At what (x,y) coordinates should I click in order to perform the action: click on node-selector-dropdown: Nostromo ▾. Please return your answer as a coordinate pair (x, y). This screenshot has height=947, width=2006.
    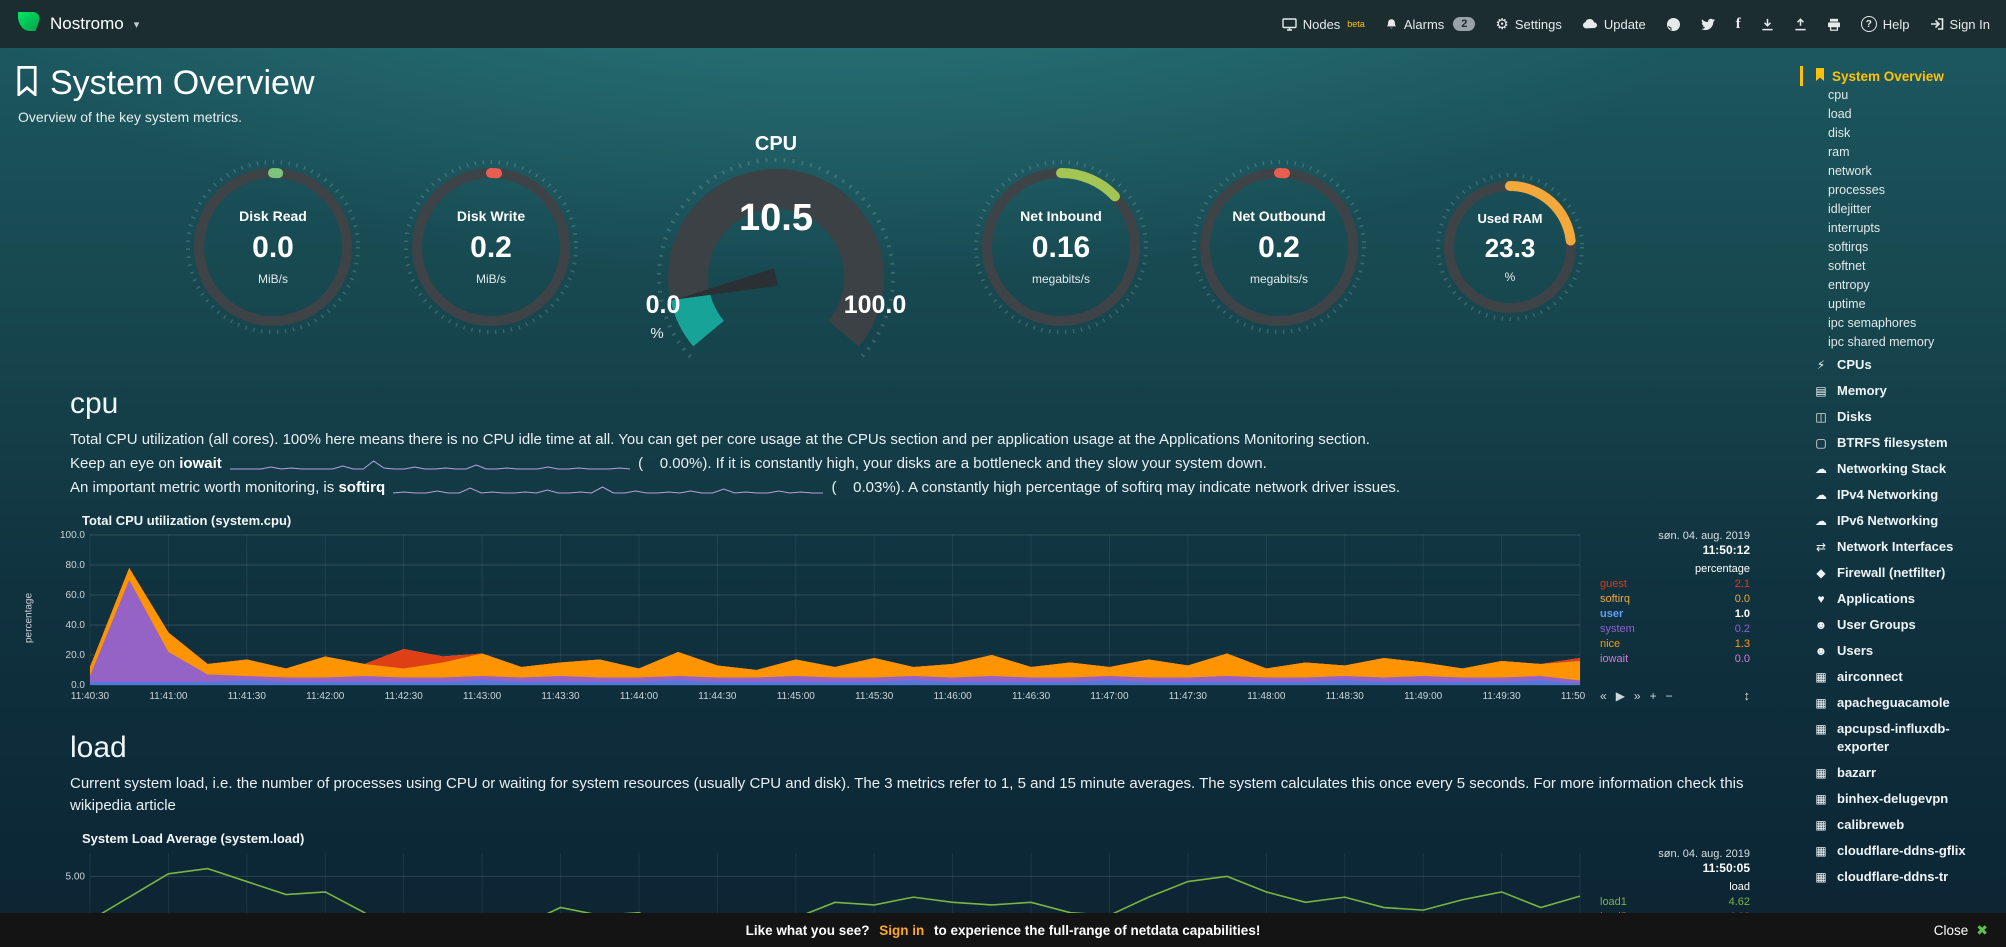
    Looking at the image, I should click on (77, 24).